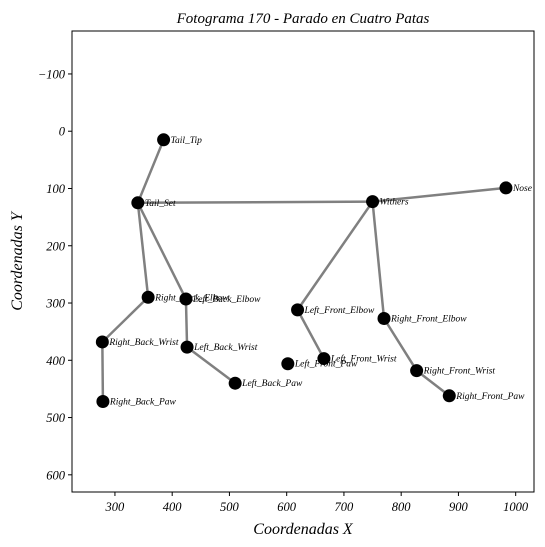 Image resolution: width=545 pixels, height=547 pixels. Describe the element at coordinates (160, 204) in the screenshot. I see `label-tail-set: Tail_Set` at that location.